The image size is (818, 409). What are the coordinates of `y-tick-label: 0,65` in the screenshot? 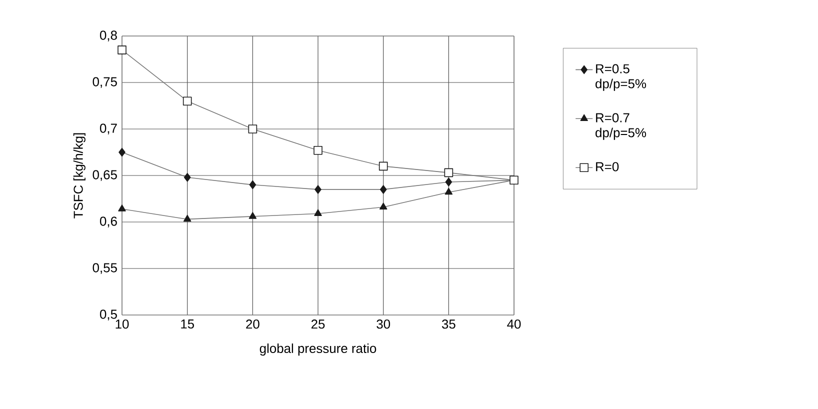 It's located at (104, 175).